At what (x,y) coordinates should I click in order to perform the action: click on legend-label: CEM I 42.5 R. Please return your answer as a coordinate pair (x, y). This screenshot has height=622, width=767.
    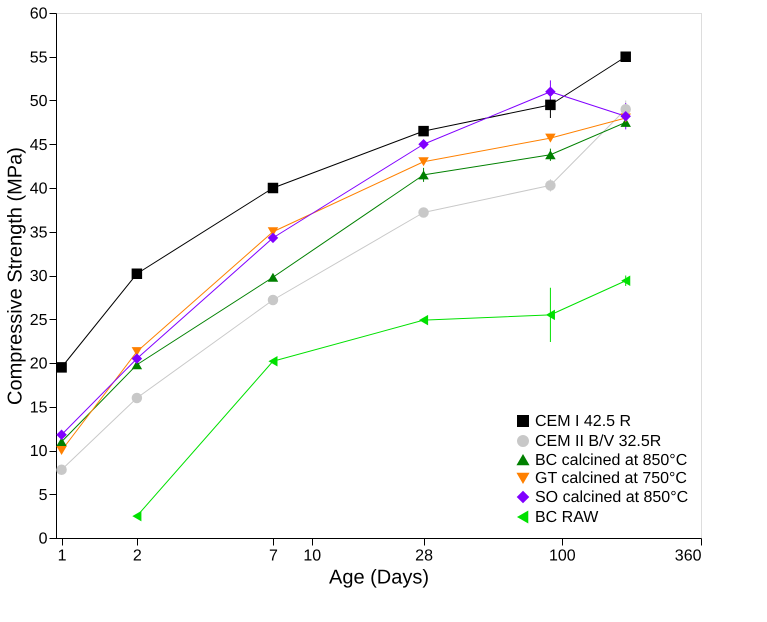
    Looking at the image, I should click on (583, 421).